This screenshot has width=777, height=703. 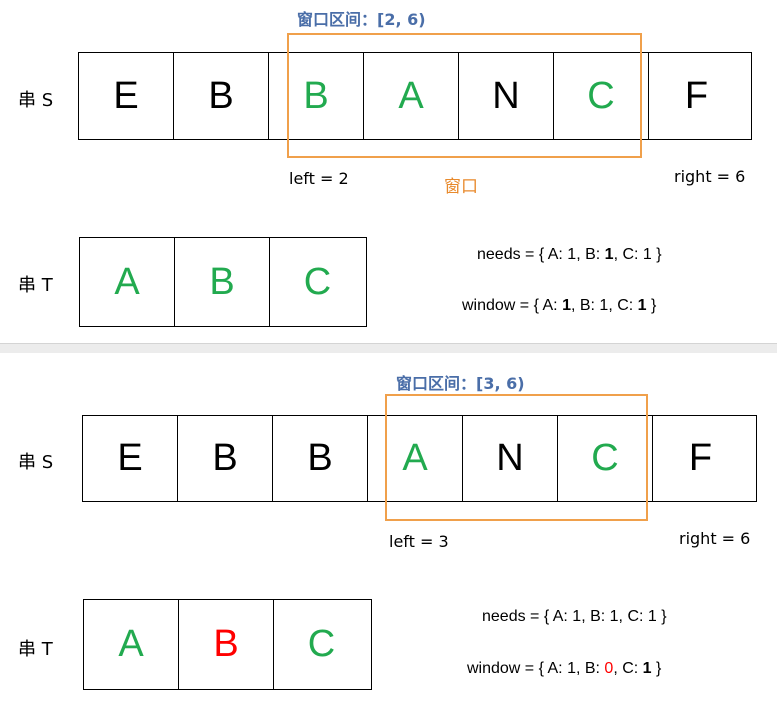 I want to click on window-range-label: 窗口区间：[3, 6), so click(x=460, y=383).